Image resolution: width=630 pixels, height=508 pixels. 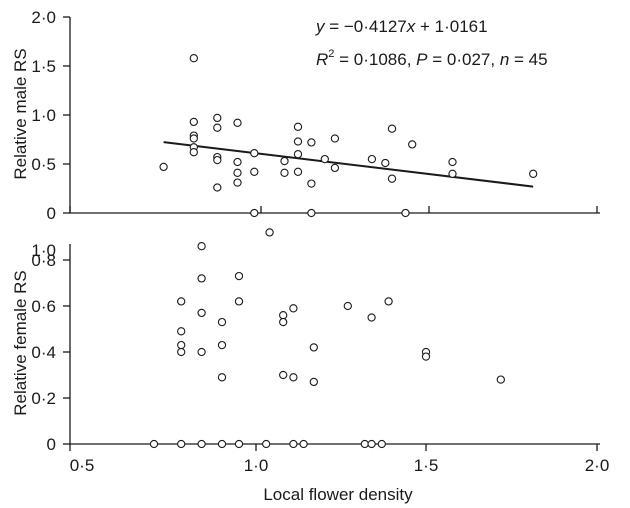 I want to click on eq-r-symbol: R, so click(x=322, y=59).